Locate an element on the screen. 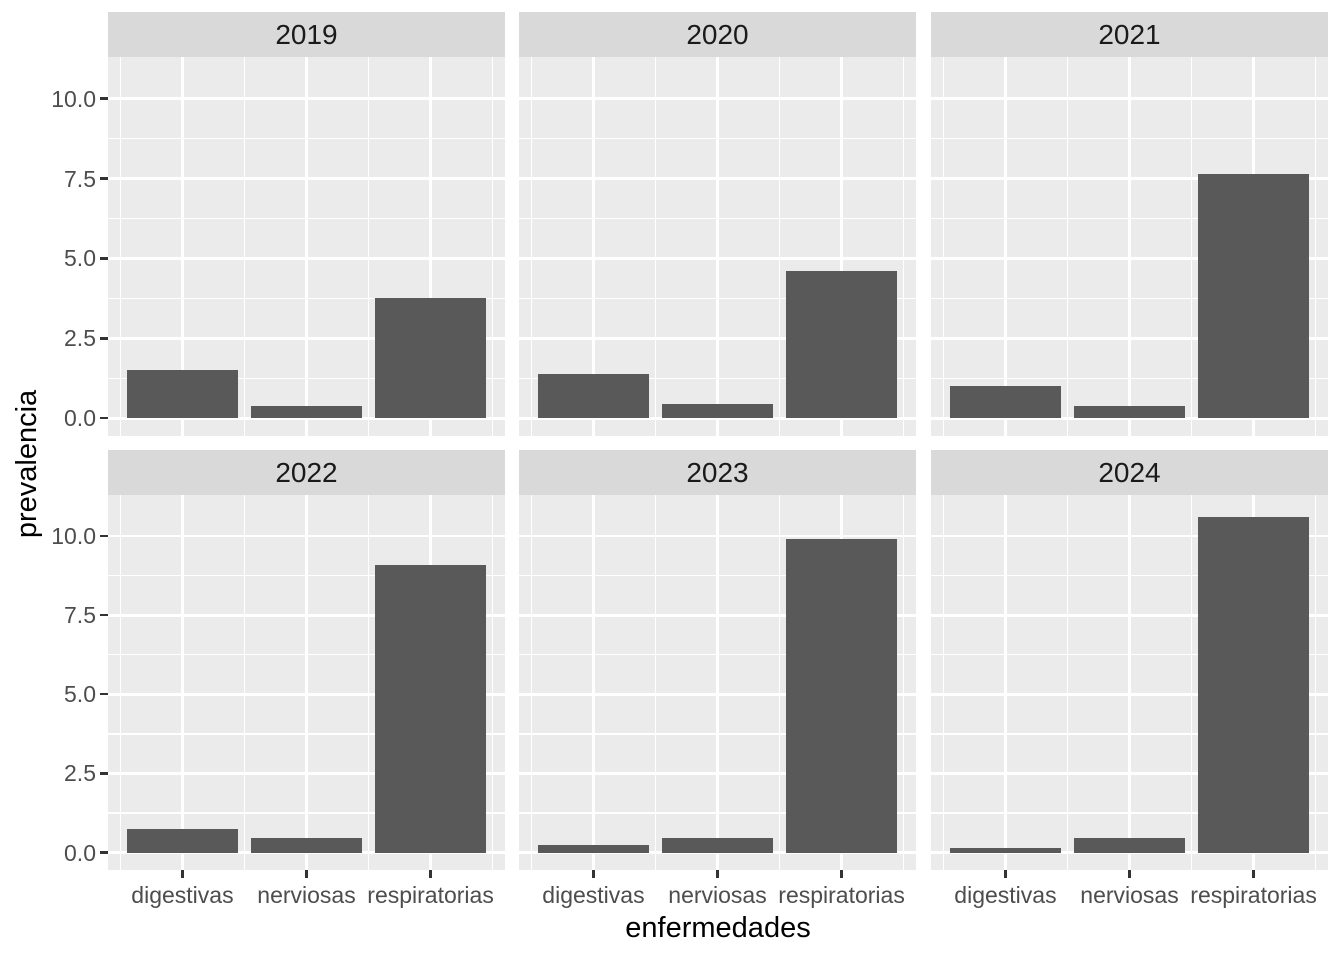 This screenshot has width=1344, height=960. facet-label: 2019 is located at coordinates (306, 34).